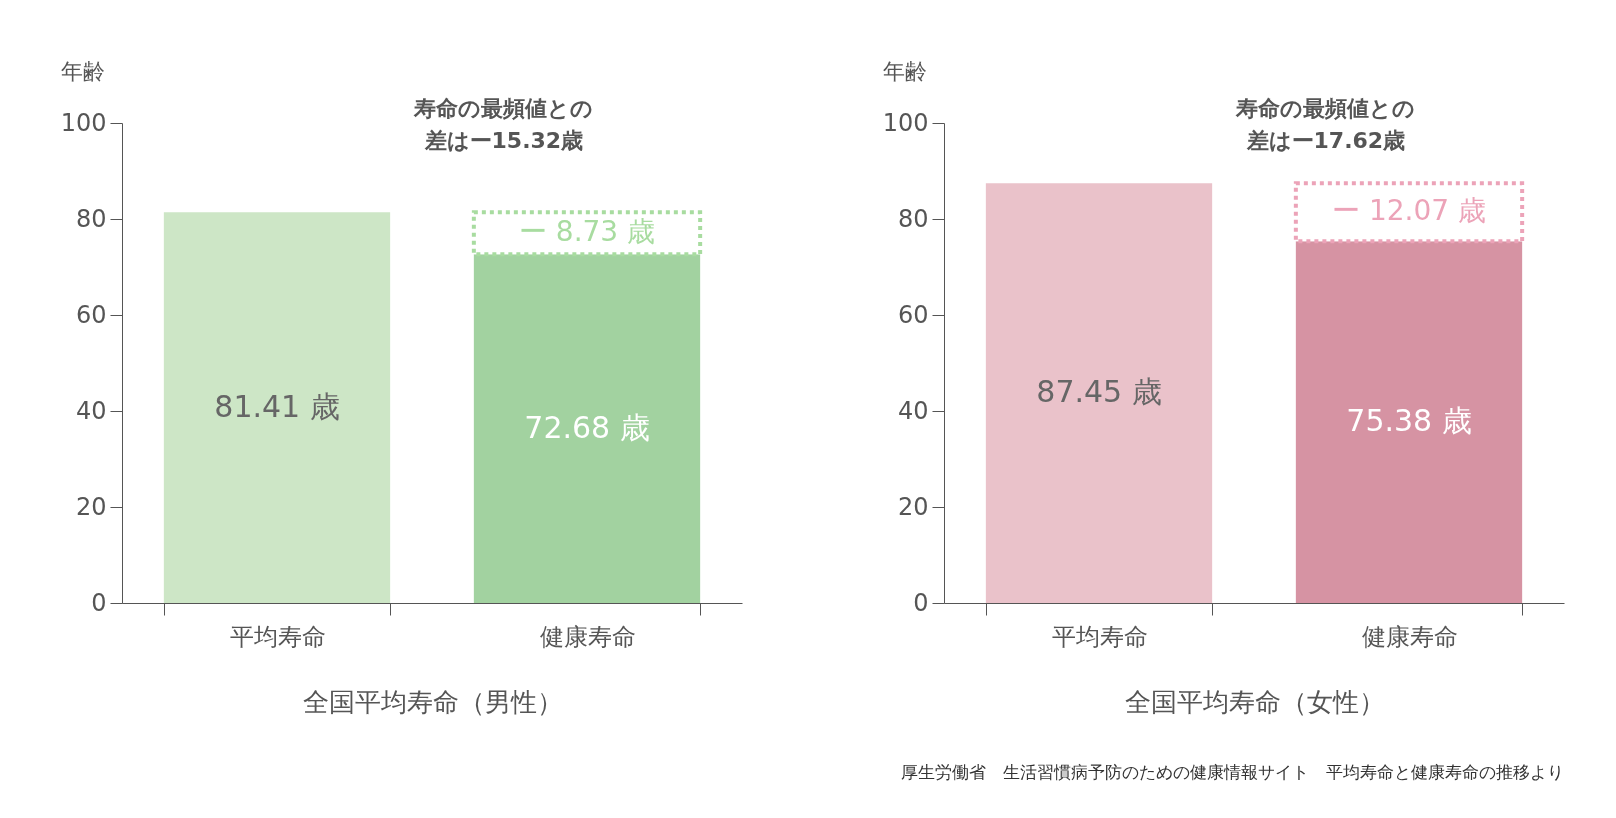 The width and height of the screenshot is (1616, 818). Describe the element at coordinates (1409, 421) in the screenshot. I see `data-label: 75.38 歳` at that location.